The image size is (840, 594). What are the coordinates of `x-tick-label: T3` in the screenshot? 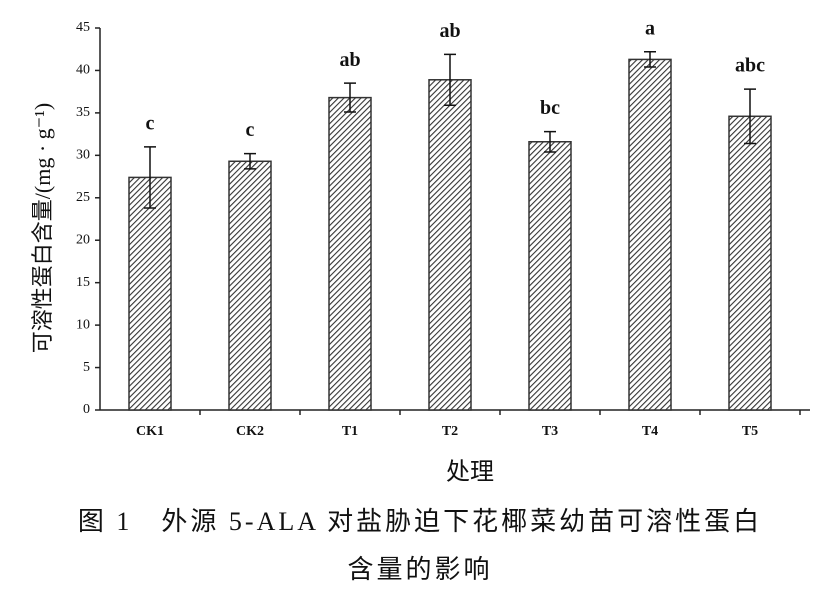 It's located at (550, 431).